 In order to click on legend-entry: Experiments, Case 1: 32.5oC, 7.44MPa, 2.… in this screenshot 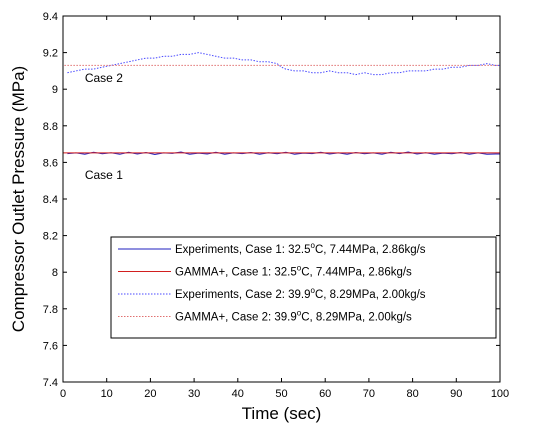, I will do `click(300, 248)`.